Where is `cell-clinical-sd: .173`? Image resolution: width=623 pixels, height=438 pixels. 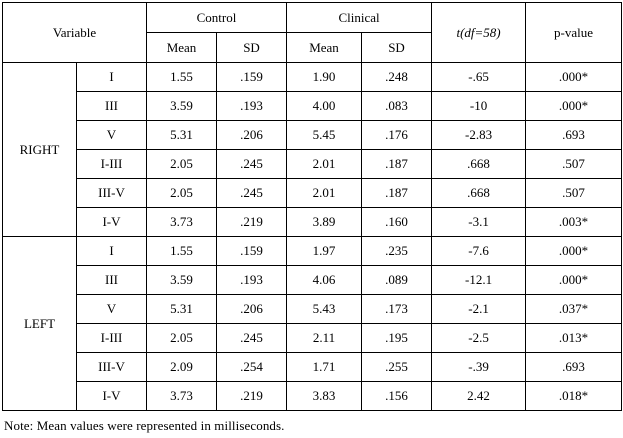 cell-clinical-sd: .173 is located at coordinates (397, 309).